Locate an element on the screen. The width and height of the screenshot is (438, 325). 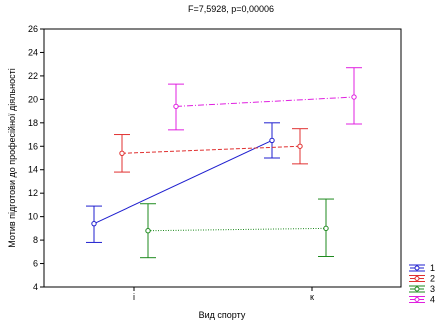
y-tick-label: 14 is located at coordinates (33, 170).